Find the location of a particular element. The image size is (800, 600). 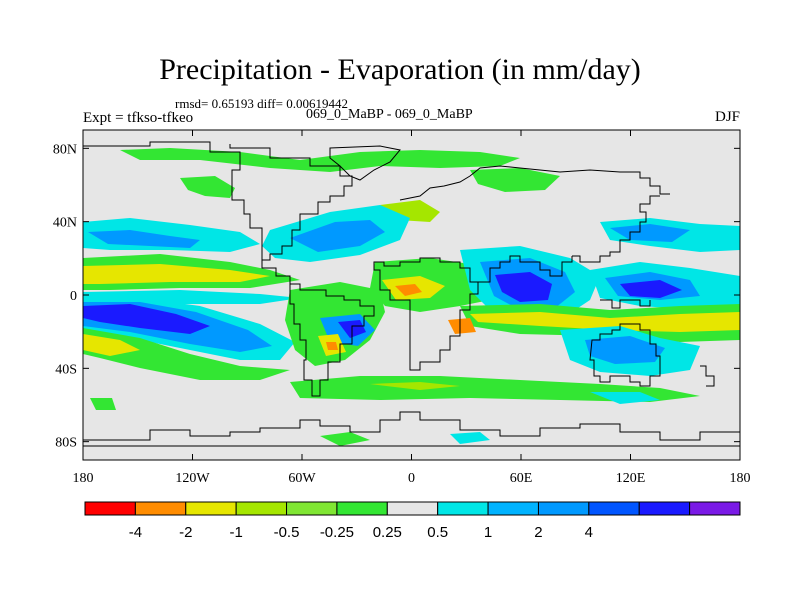

y-tick-label: 40S is located at coordinates (66, 369).